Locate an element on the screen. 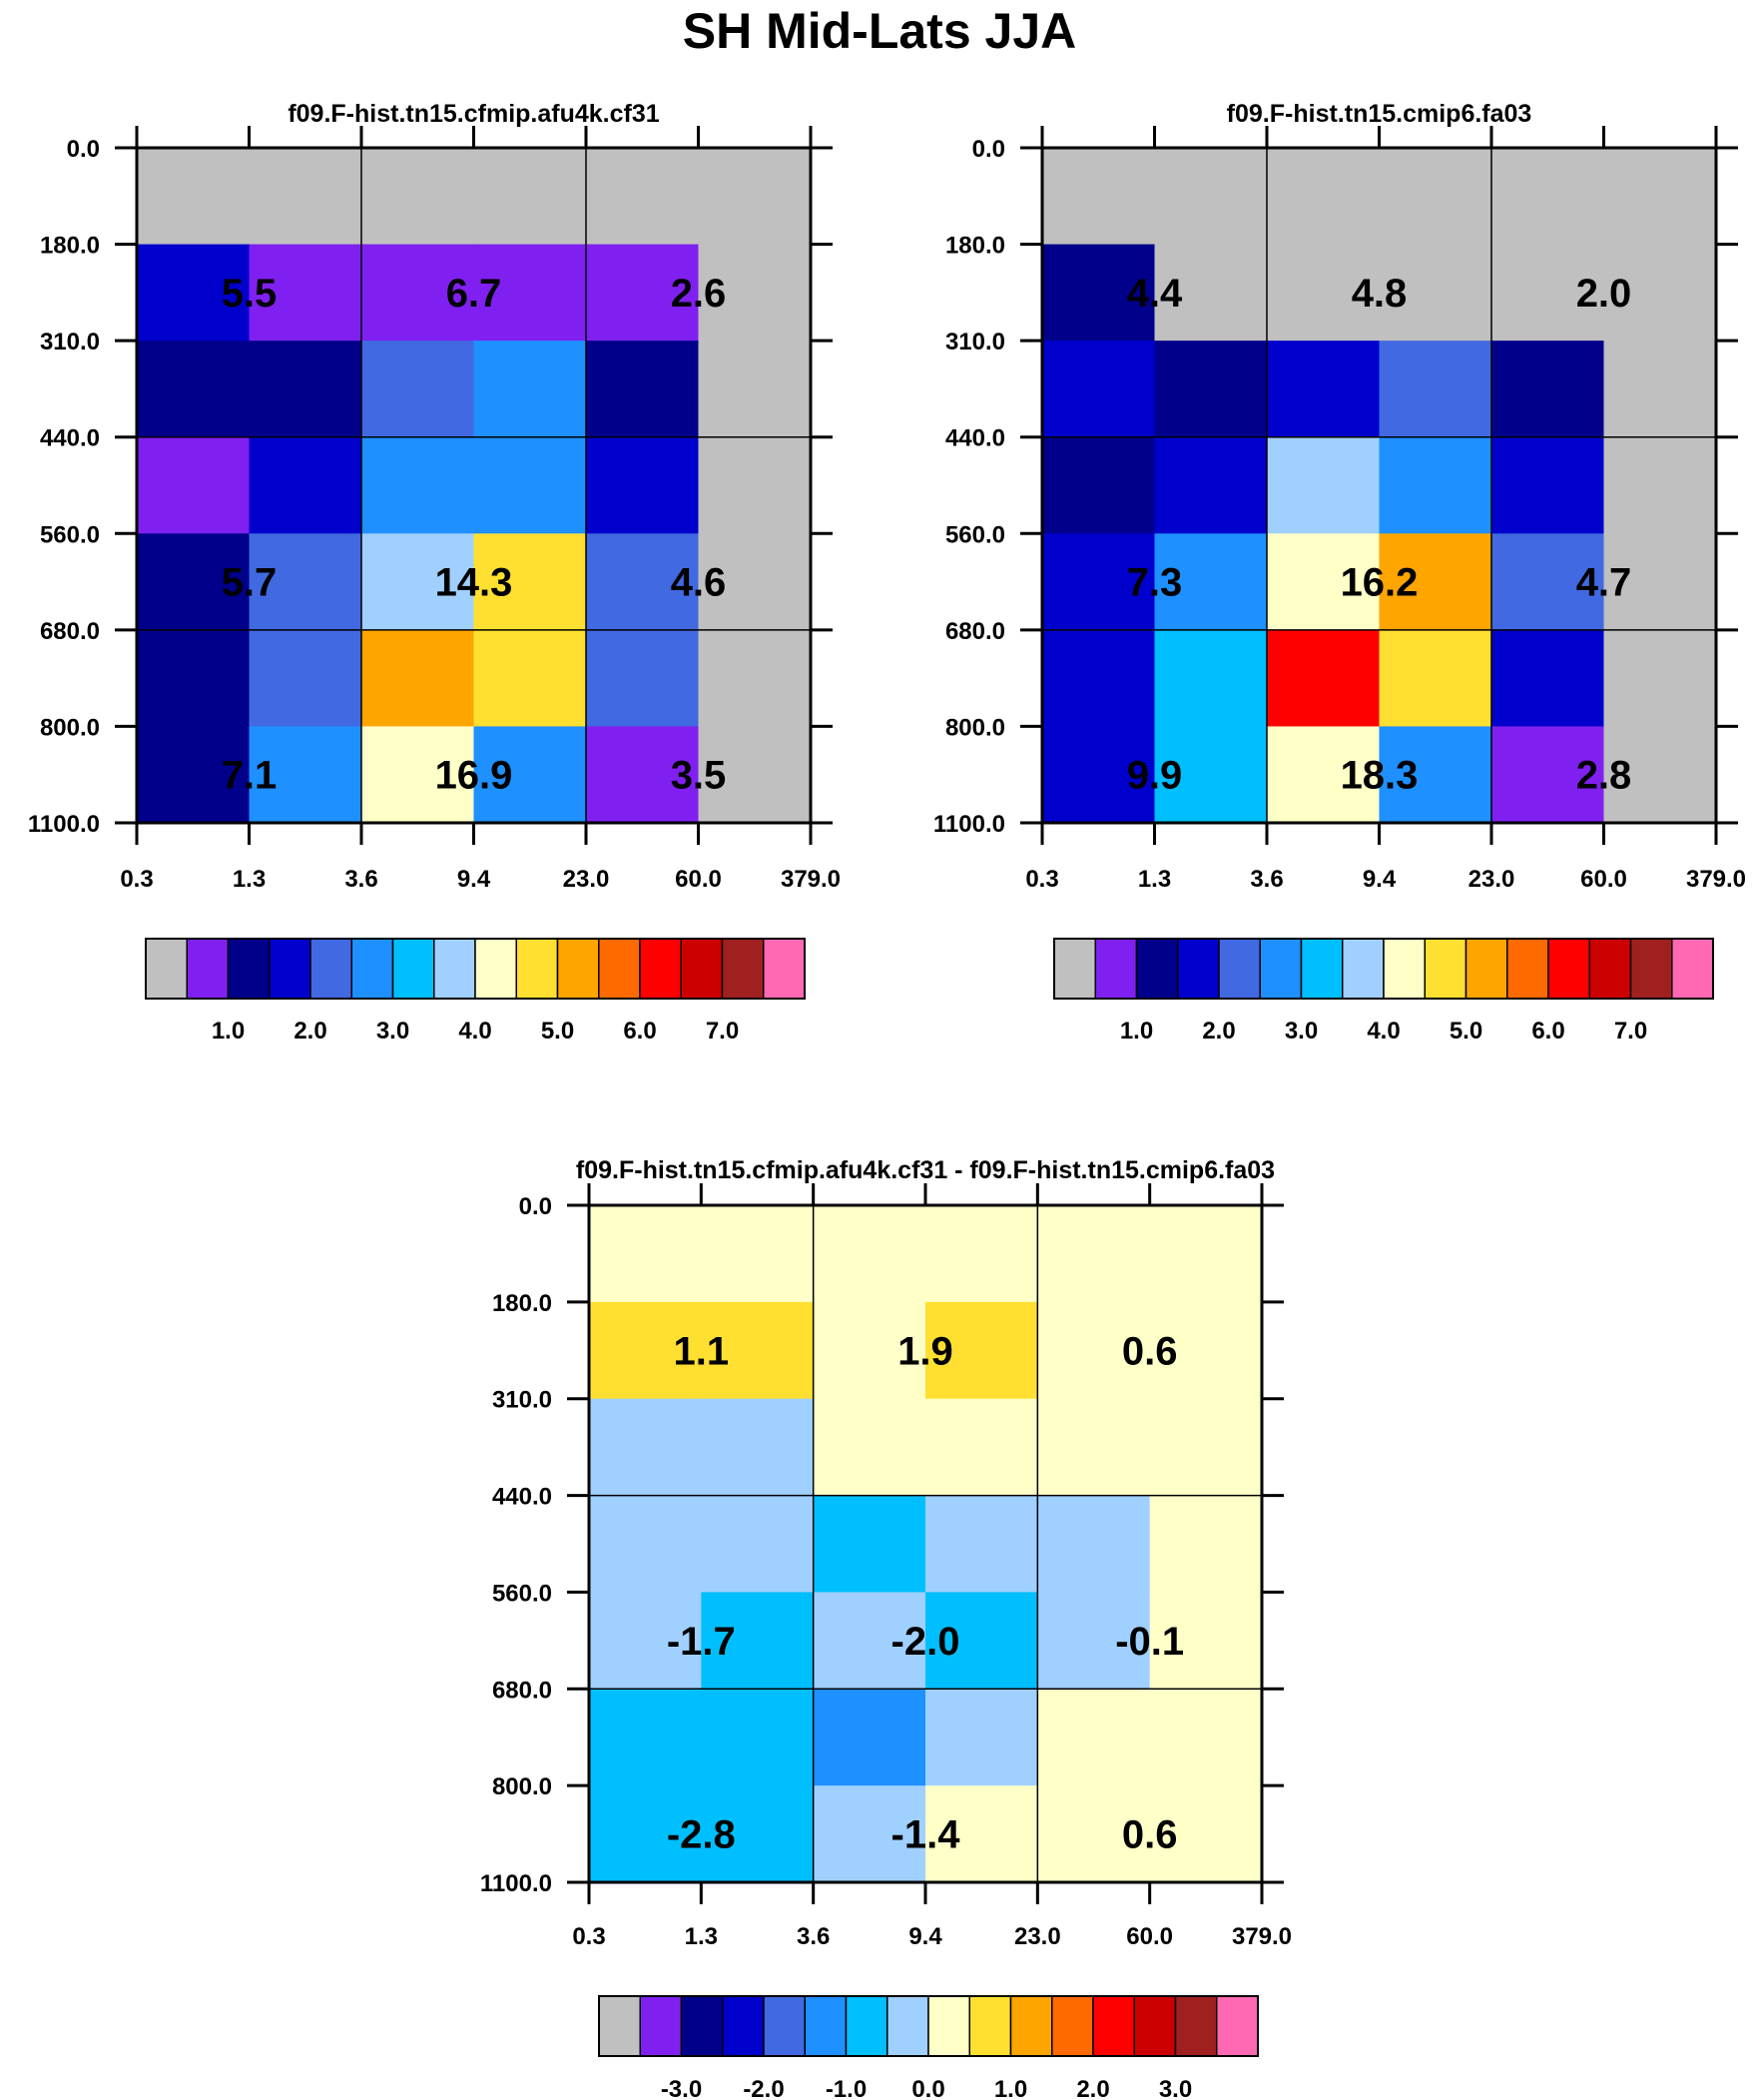 The width and height of the screenshot is (1760, 2100). y-tick-label: 560.0 is located at coordinates (522, 1593).